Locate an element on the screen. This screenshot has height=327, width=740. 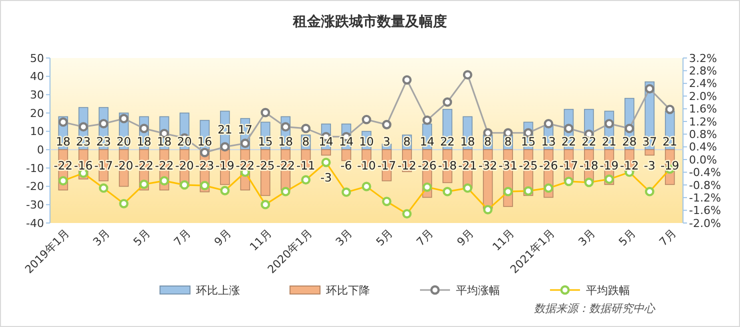
legend-label: 环比下降 is located at coordinates (348, 290).